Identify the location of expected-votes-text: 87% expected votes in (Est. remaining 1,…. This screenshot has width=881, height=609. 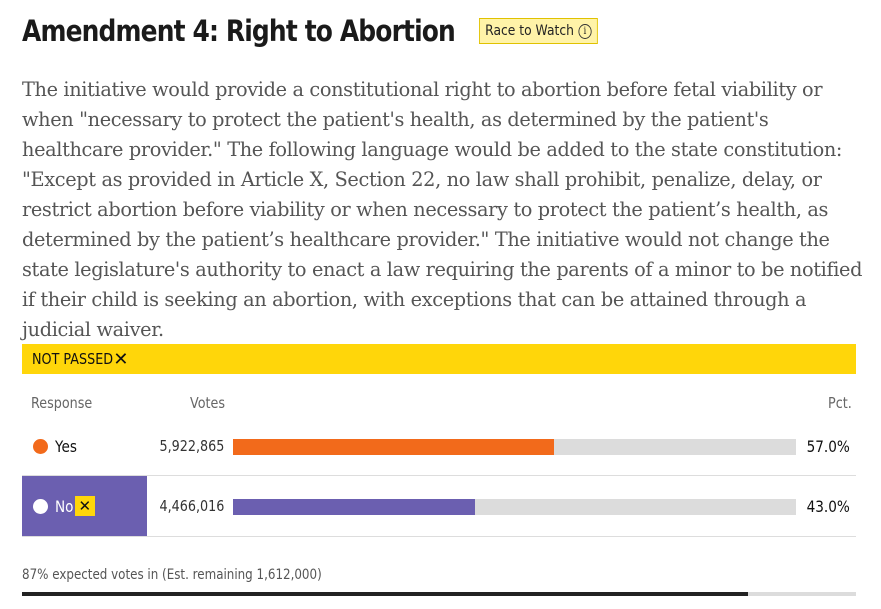
(172, 575).